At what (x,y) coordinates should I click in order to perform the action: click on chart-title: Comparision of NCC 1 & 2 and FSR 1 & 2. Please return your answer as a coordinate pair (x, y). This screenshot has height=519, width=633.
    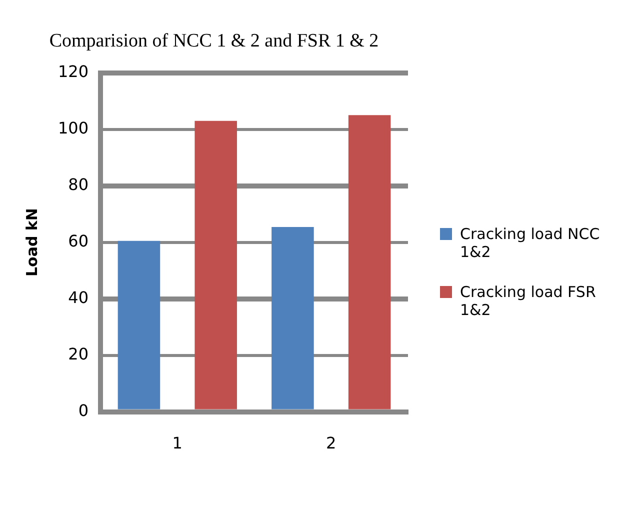
    Looking at the image, I should click on (214, 41).